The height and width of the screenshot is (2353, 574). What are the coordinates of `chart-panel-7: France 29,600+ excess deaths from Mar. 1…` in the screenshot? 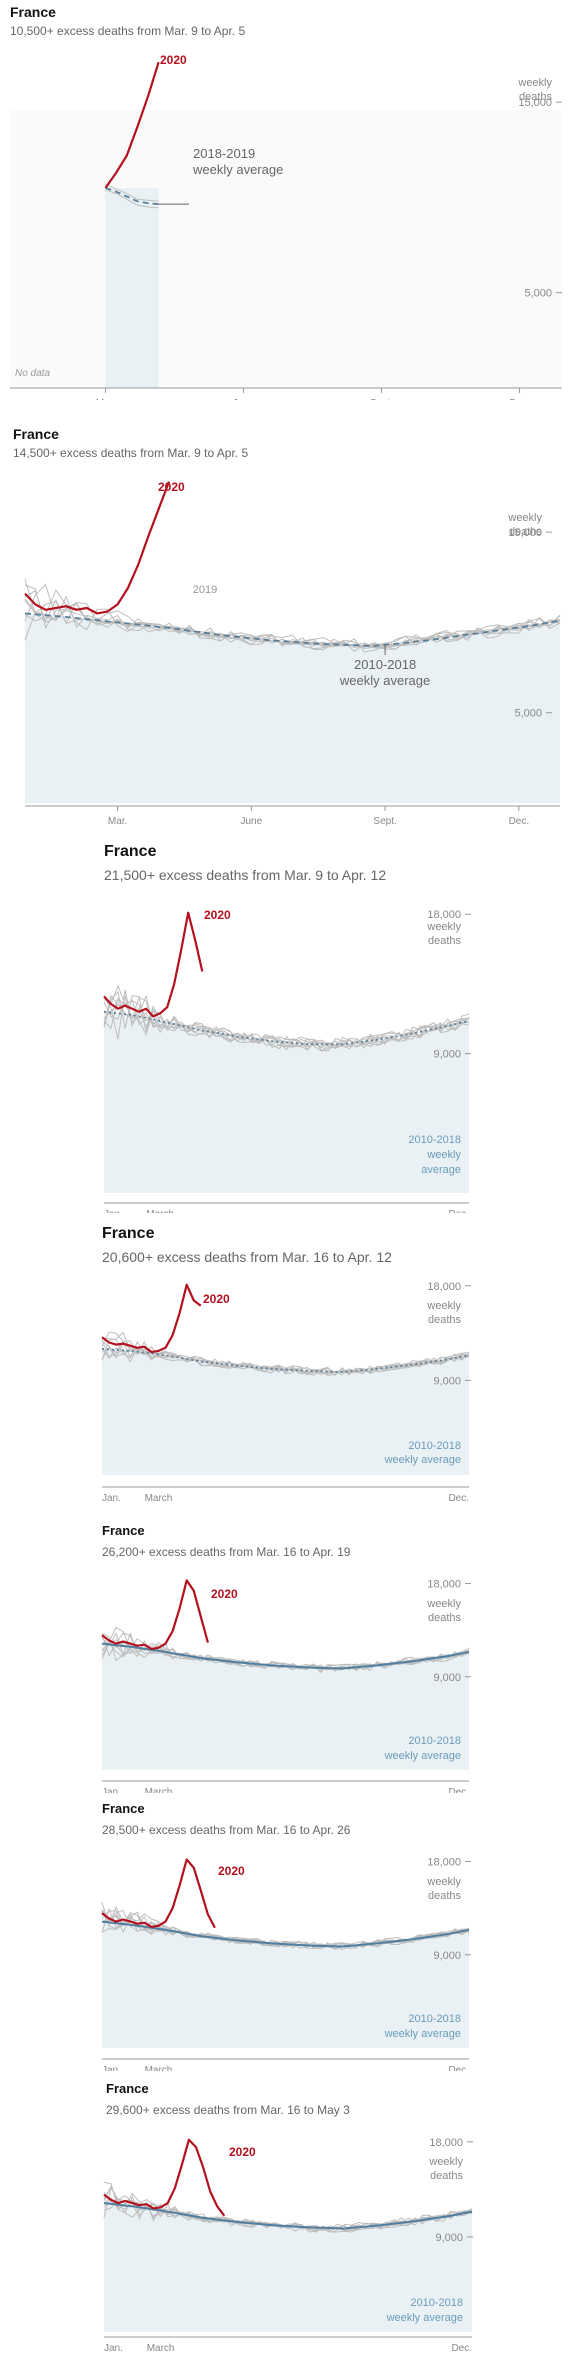 It's located at (287, 2217).